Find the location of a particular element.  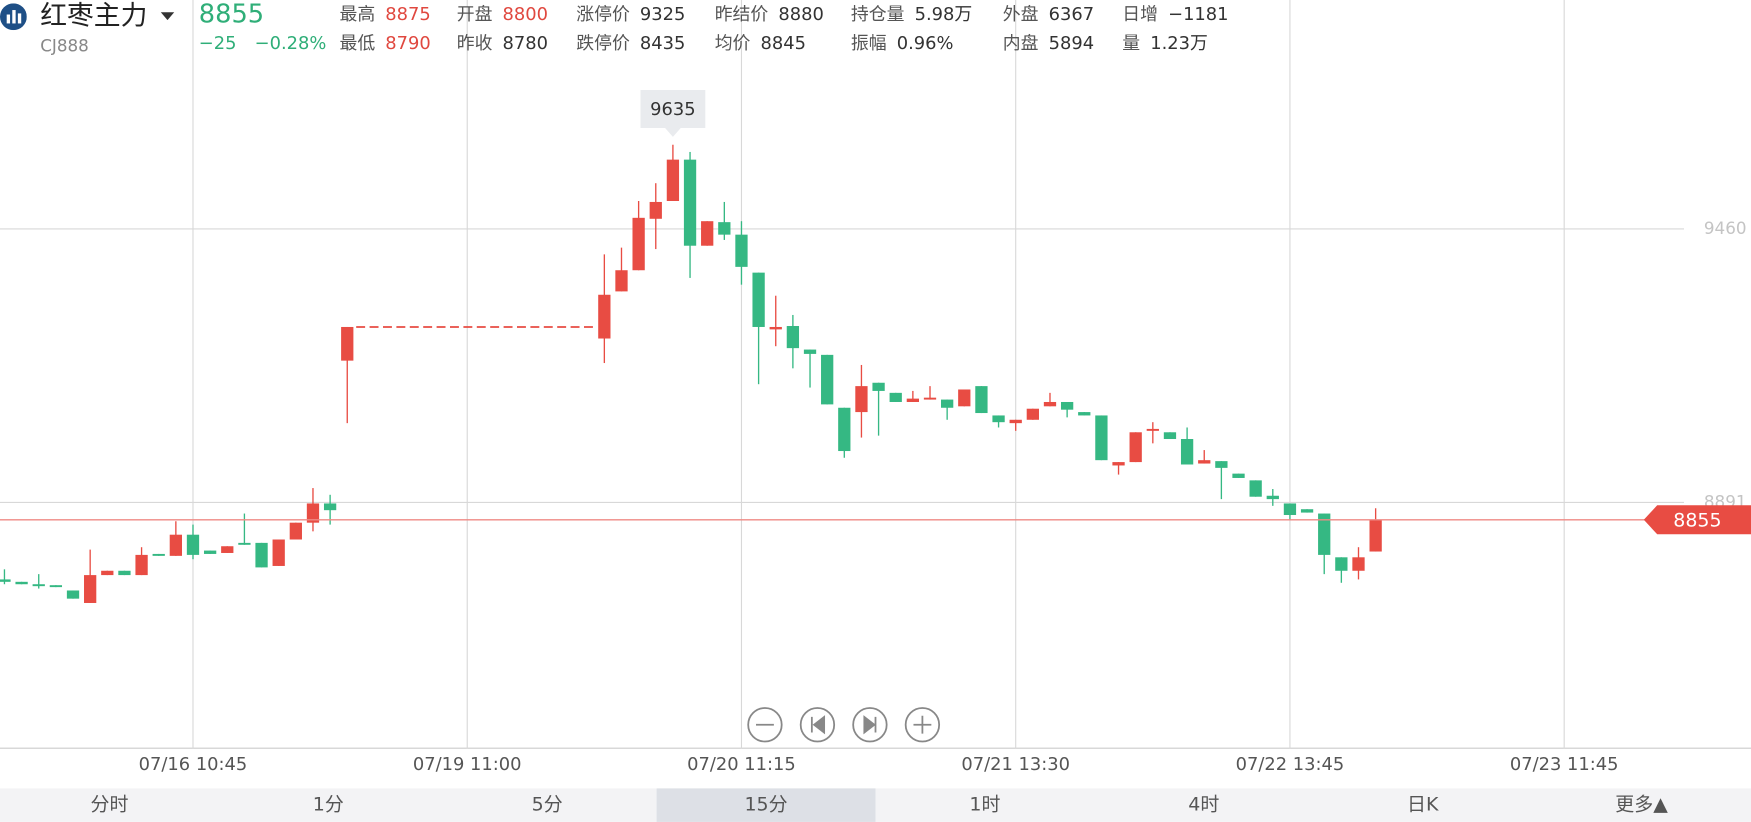

stat: 最低 8790 is located at coordinates (384, 43).